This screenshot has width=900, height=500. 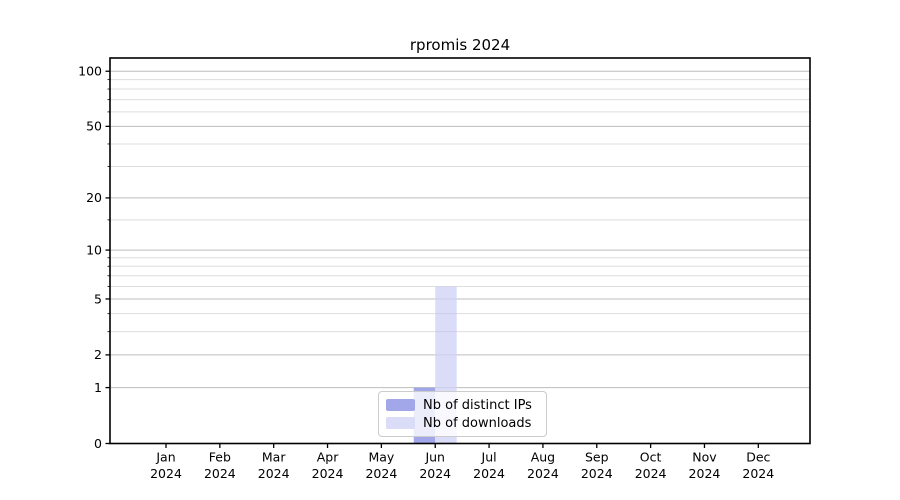 I want to click on x-tick-label-year-aug-2024: 2024, so click(x=543, y=473).